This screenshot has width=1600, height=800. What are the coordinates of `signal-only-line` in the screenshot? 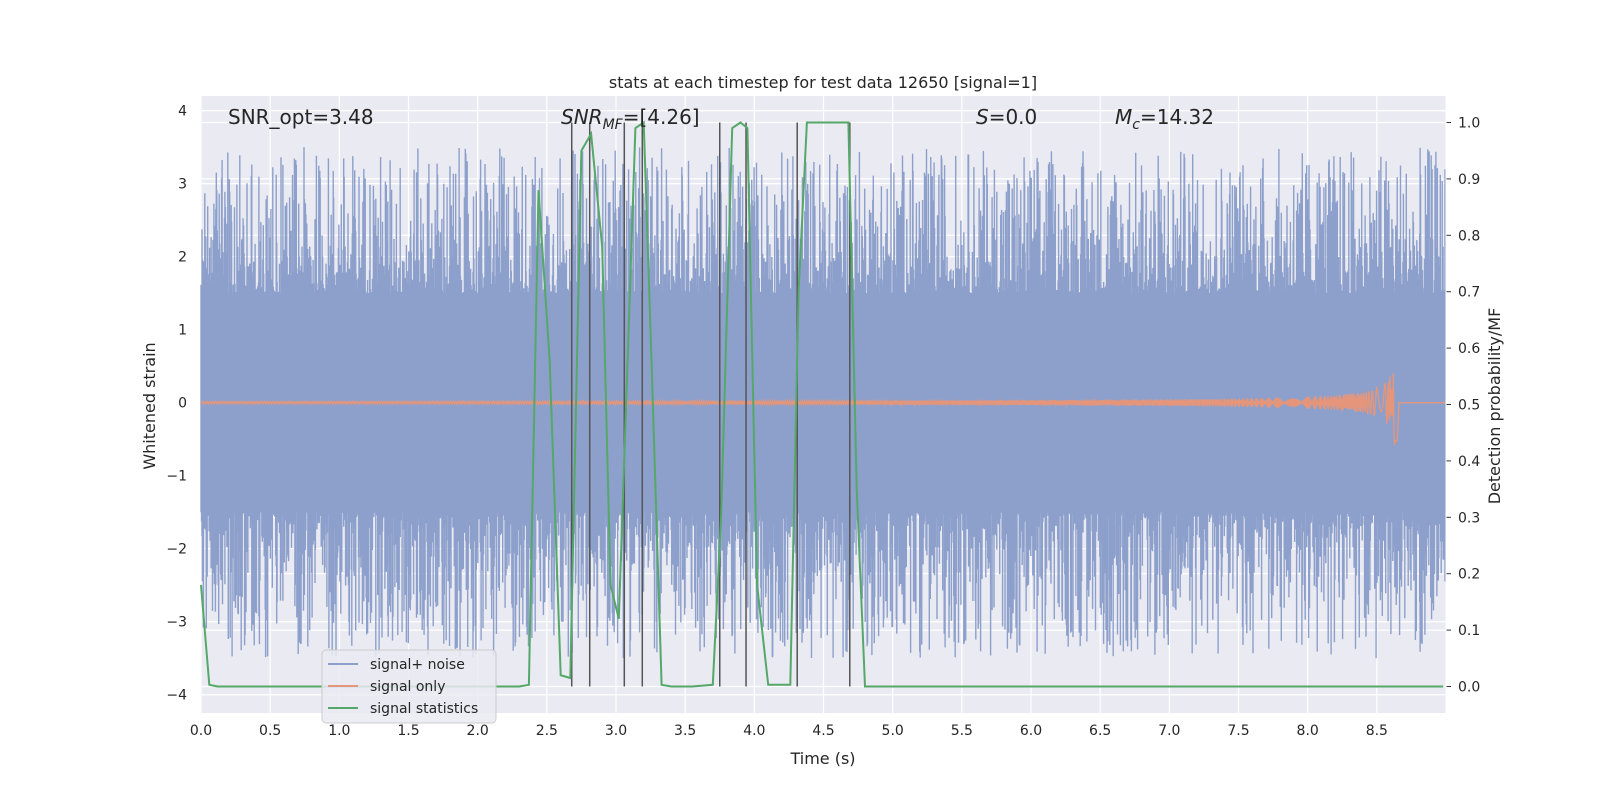 It's located at (823, 409).